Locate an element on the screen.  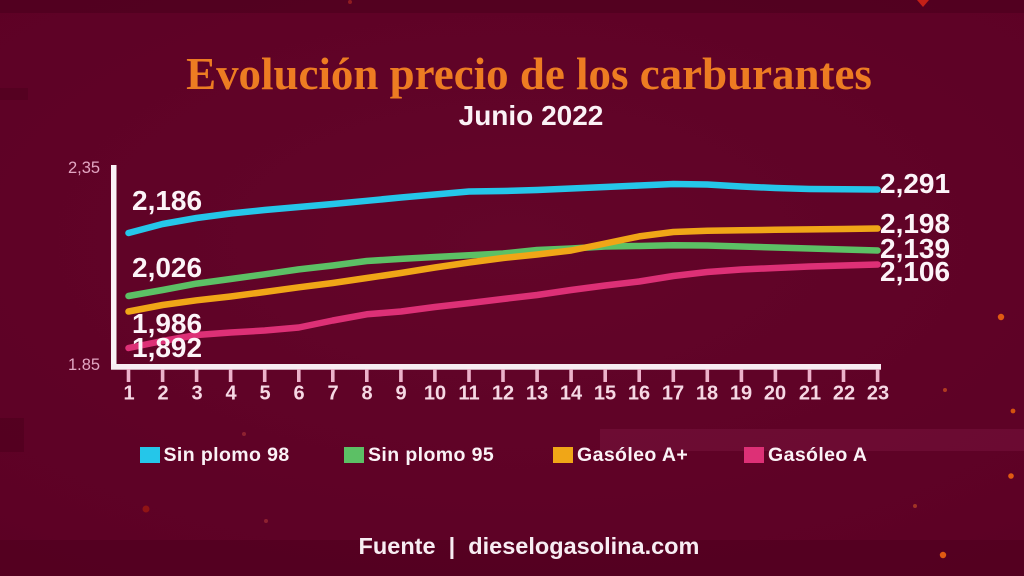
svg-text: 21 is located at coordinates (810, 394).